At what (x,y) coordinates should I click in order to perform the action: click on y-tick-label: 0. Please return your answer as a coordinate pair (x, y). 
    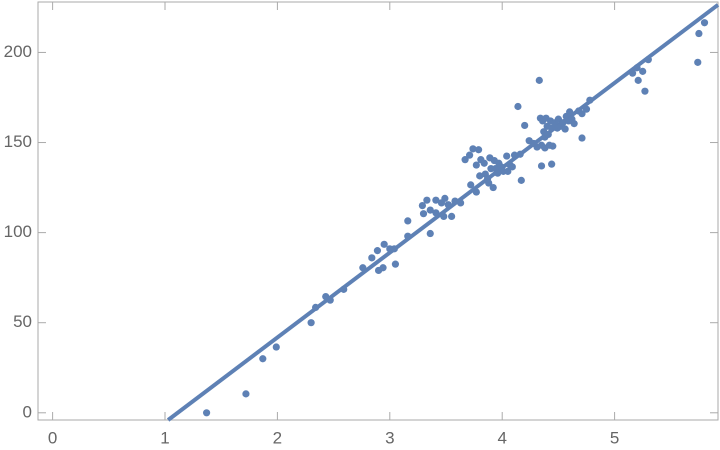
    Looking at the image, I should click on (27, 411).